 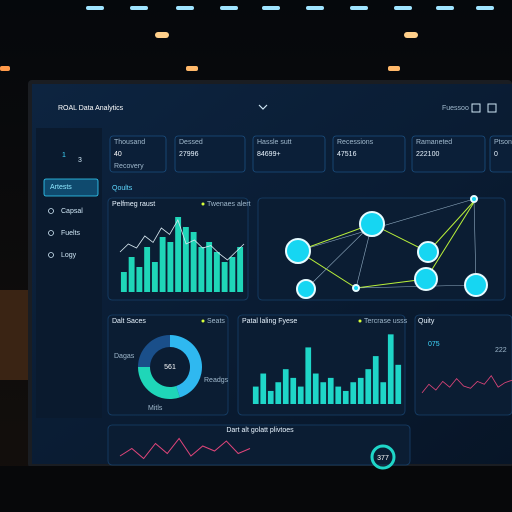 I want to click on ring, so click(x=383, y=457).